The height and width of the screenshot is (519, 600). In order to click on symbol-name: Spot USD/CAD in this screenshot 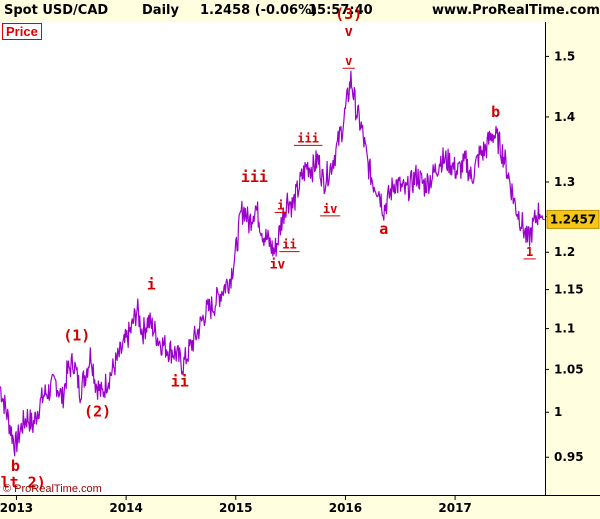, I will do `click(56, 10)`.